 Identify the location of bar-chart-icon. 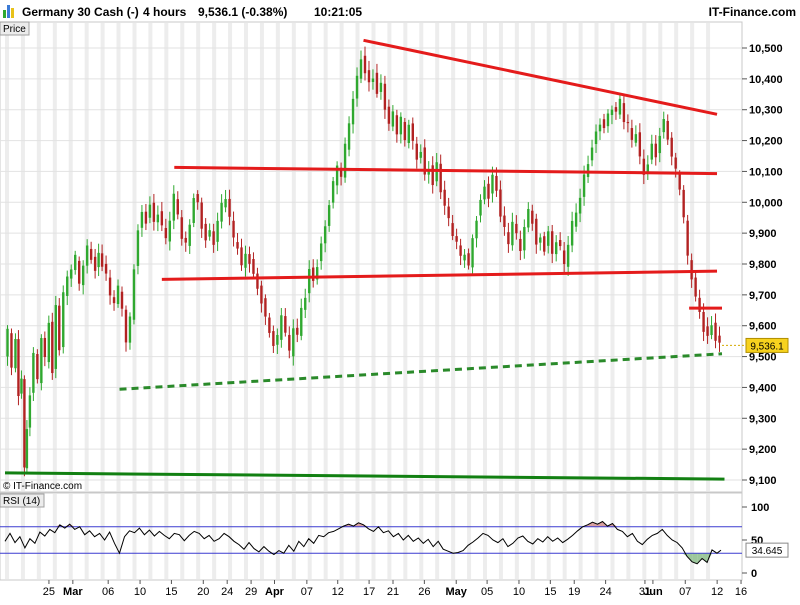
(8, 11).